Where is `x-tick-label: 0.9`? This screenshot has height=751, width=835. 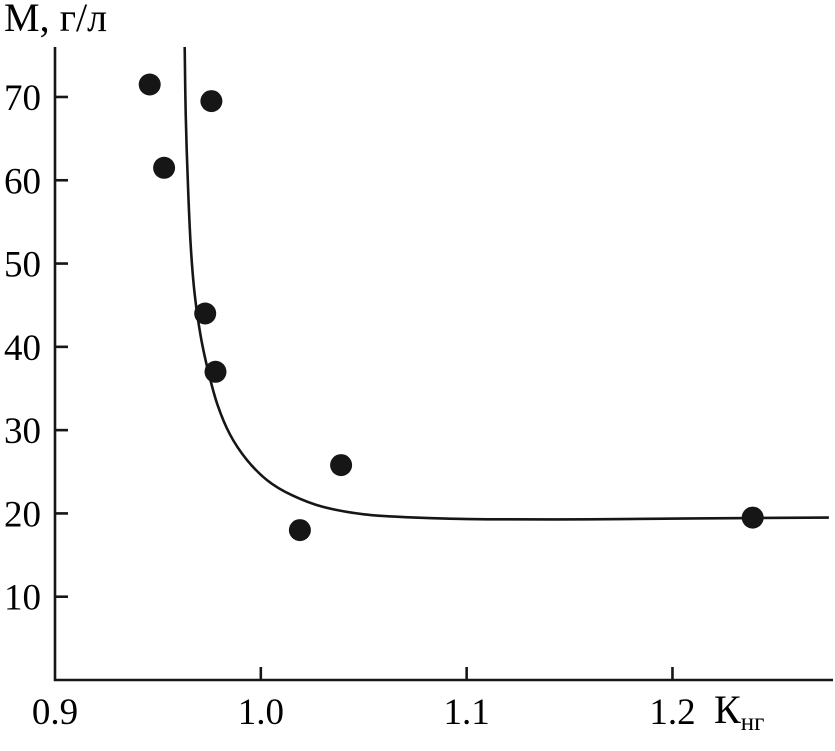
x-tick-label: 0.9 is located at coordinates (55, 712).